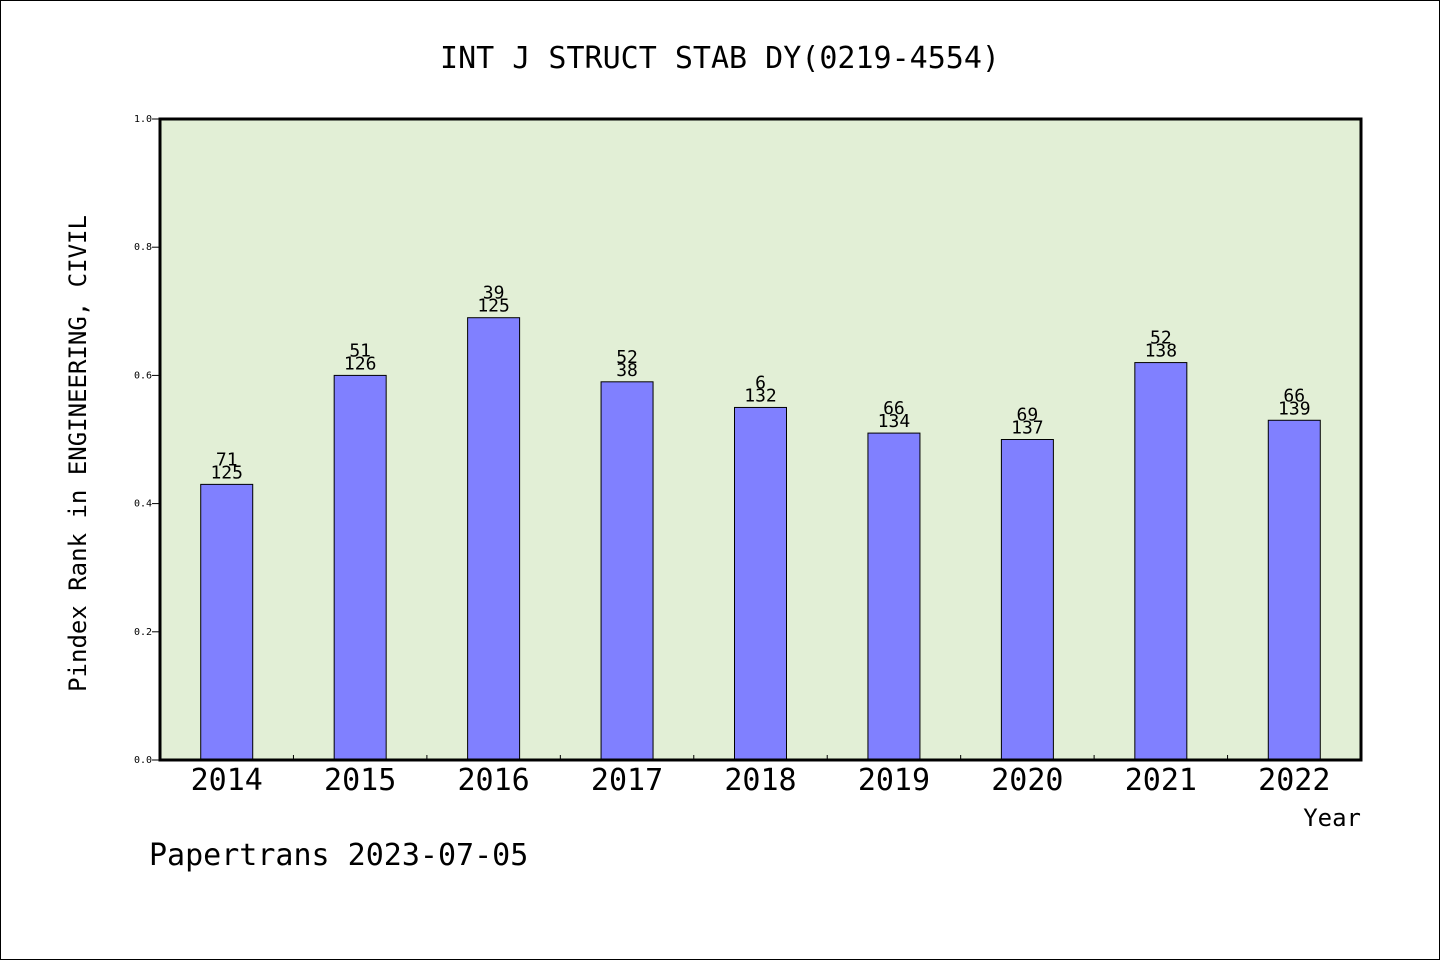  I want to click on x-tick-label: 2017, so click(627, 780).